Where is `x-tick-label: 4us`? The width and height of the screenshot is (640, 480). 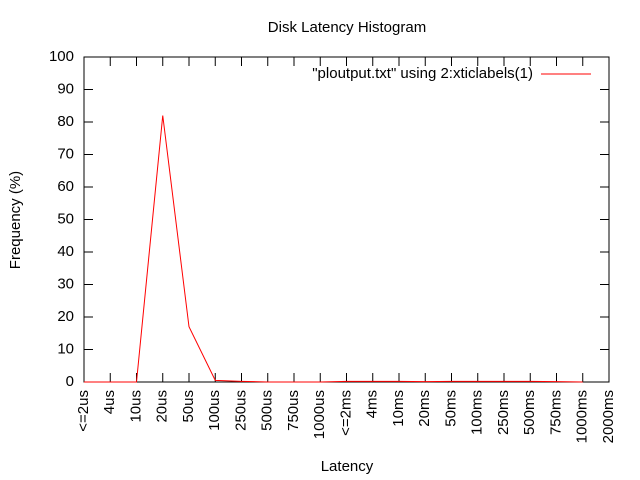
x-tick-label: 4us is located at coordinates (109, 402).